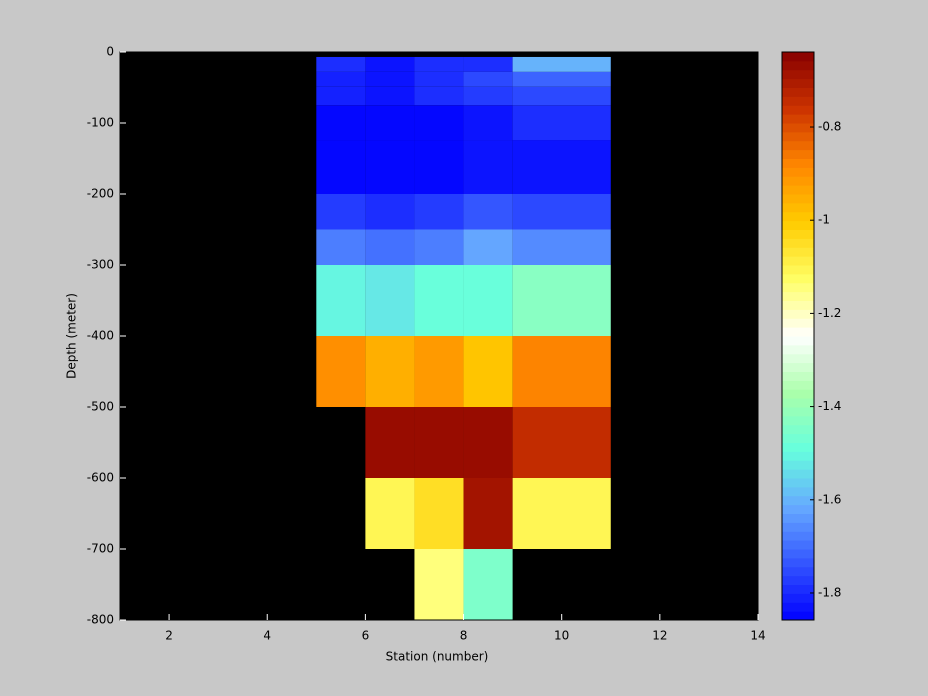 The width and height of the screenshot is (928, 696). What do you see at coordinates (437, 657) in the screenshot?
I see `x-axis-label: Station (number)` at bounding box center [437, 657].